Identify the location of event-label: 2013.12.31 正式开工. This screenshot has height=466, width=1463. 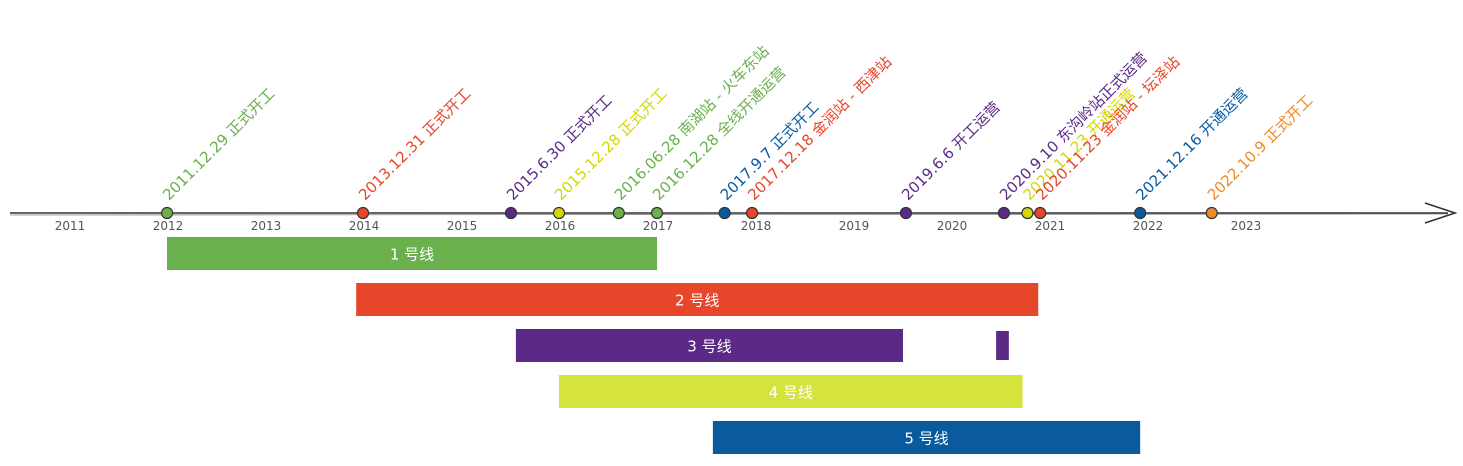
(414, 144).